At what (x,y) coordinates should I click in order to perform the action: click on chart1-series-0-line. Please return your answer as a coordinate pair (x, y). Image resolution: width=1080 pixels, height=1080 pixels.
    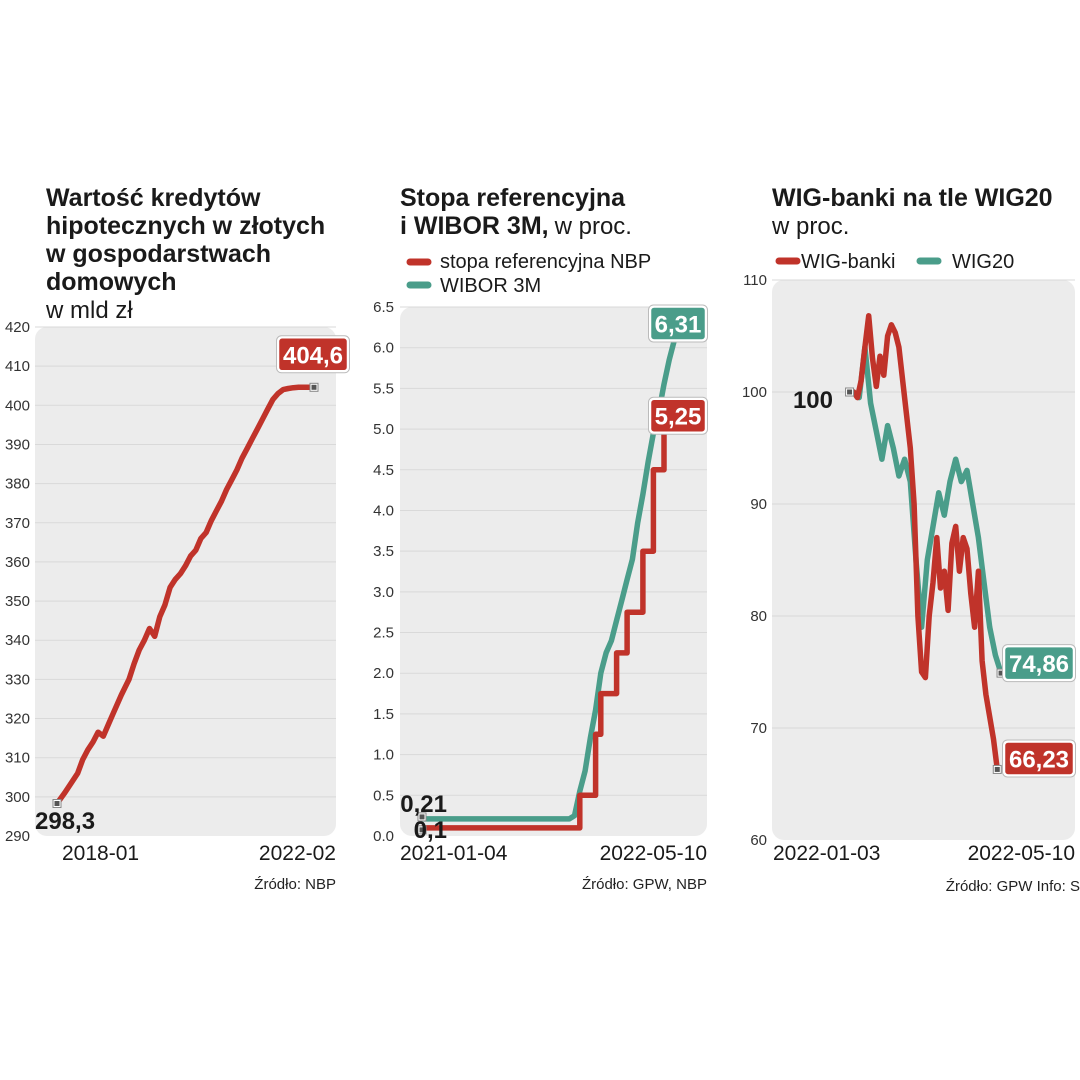
    Looking at the image, I should click on (185, 595).